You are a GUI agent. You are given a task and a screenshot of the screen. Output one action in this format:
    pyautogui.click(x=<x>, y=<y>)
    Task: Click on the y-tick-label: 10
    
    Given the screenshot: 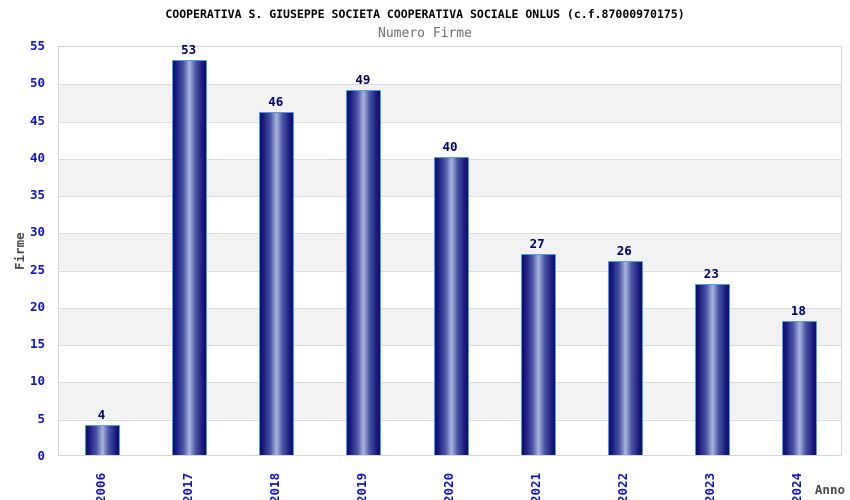 What is the action you would take?
    pyautogui.click(x=37, y=381)
    